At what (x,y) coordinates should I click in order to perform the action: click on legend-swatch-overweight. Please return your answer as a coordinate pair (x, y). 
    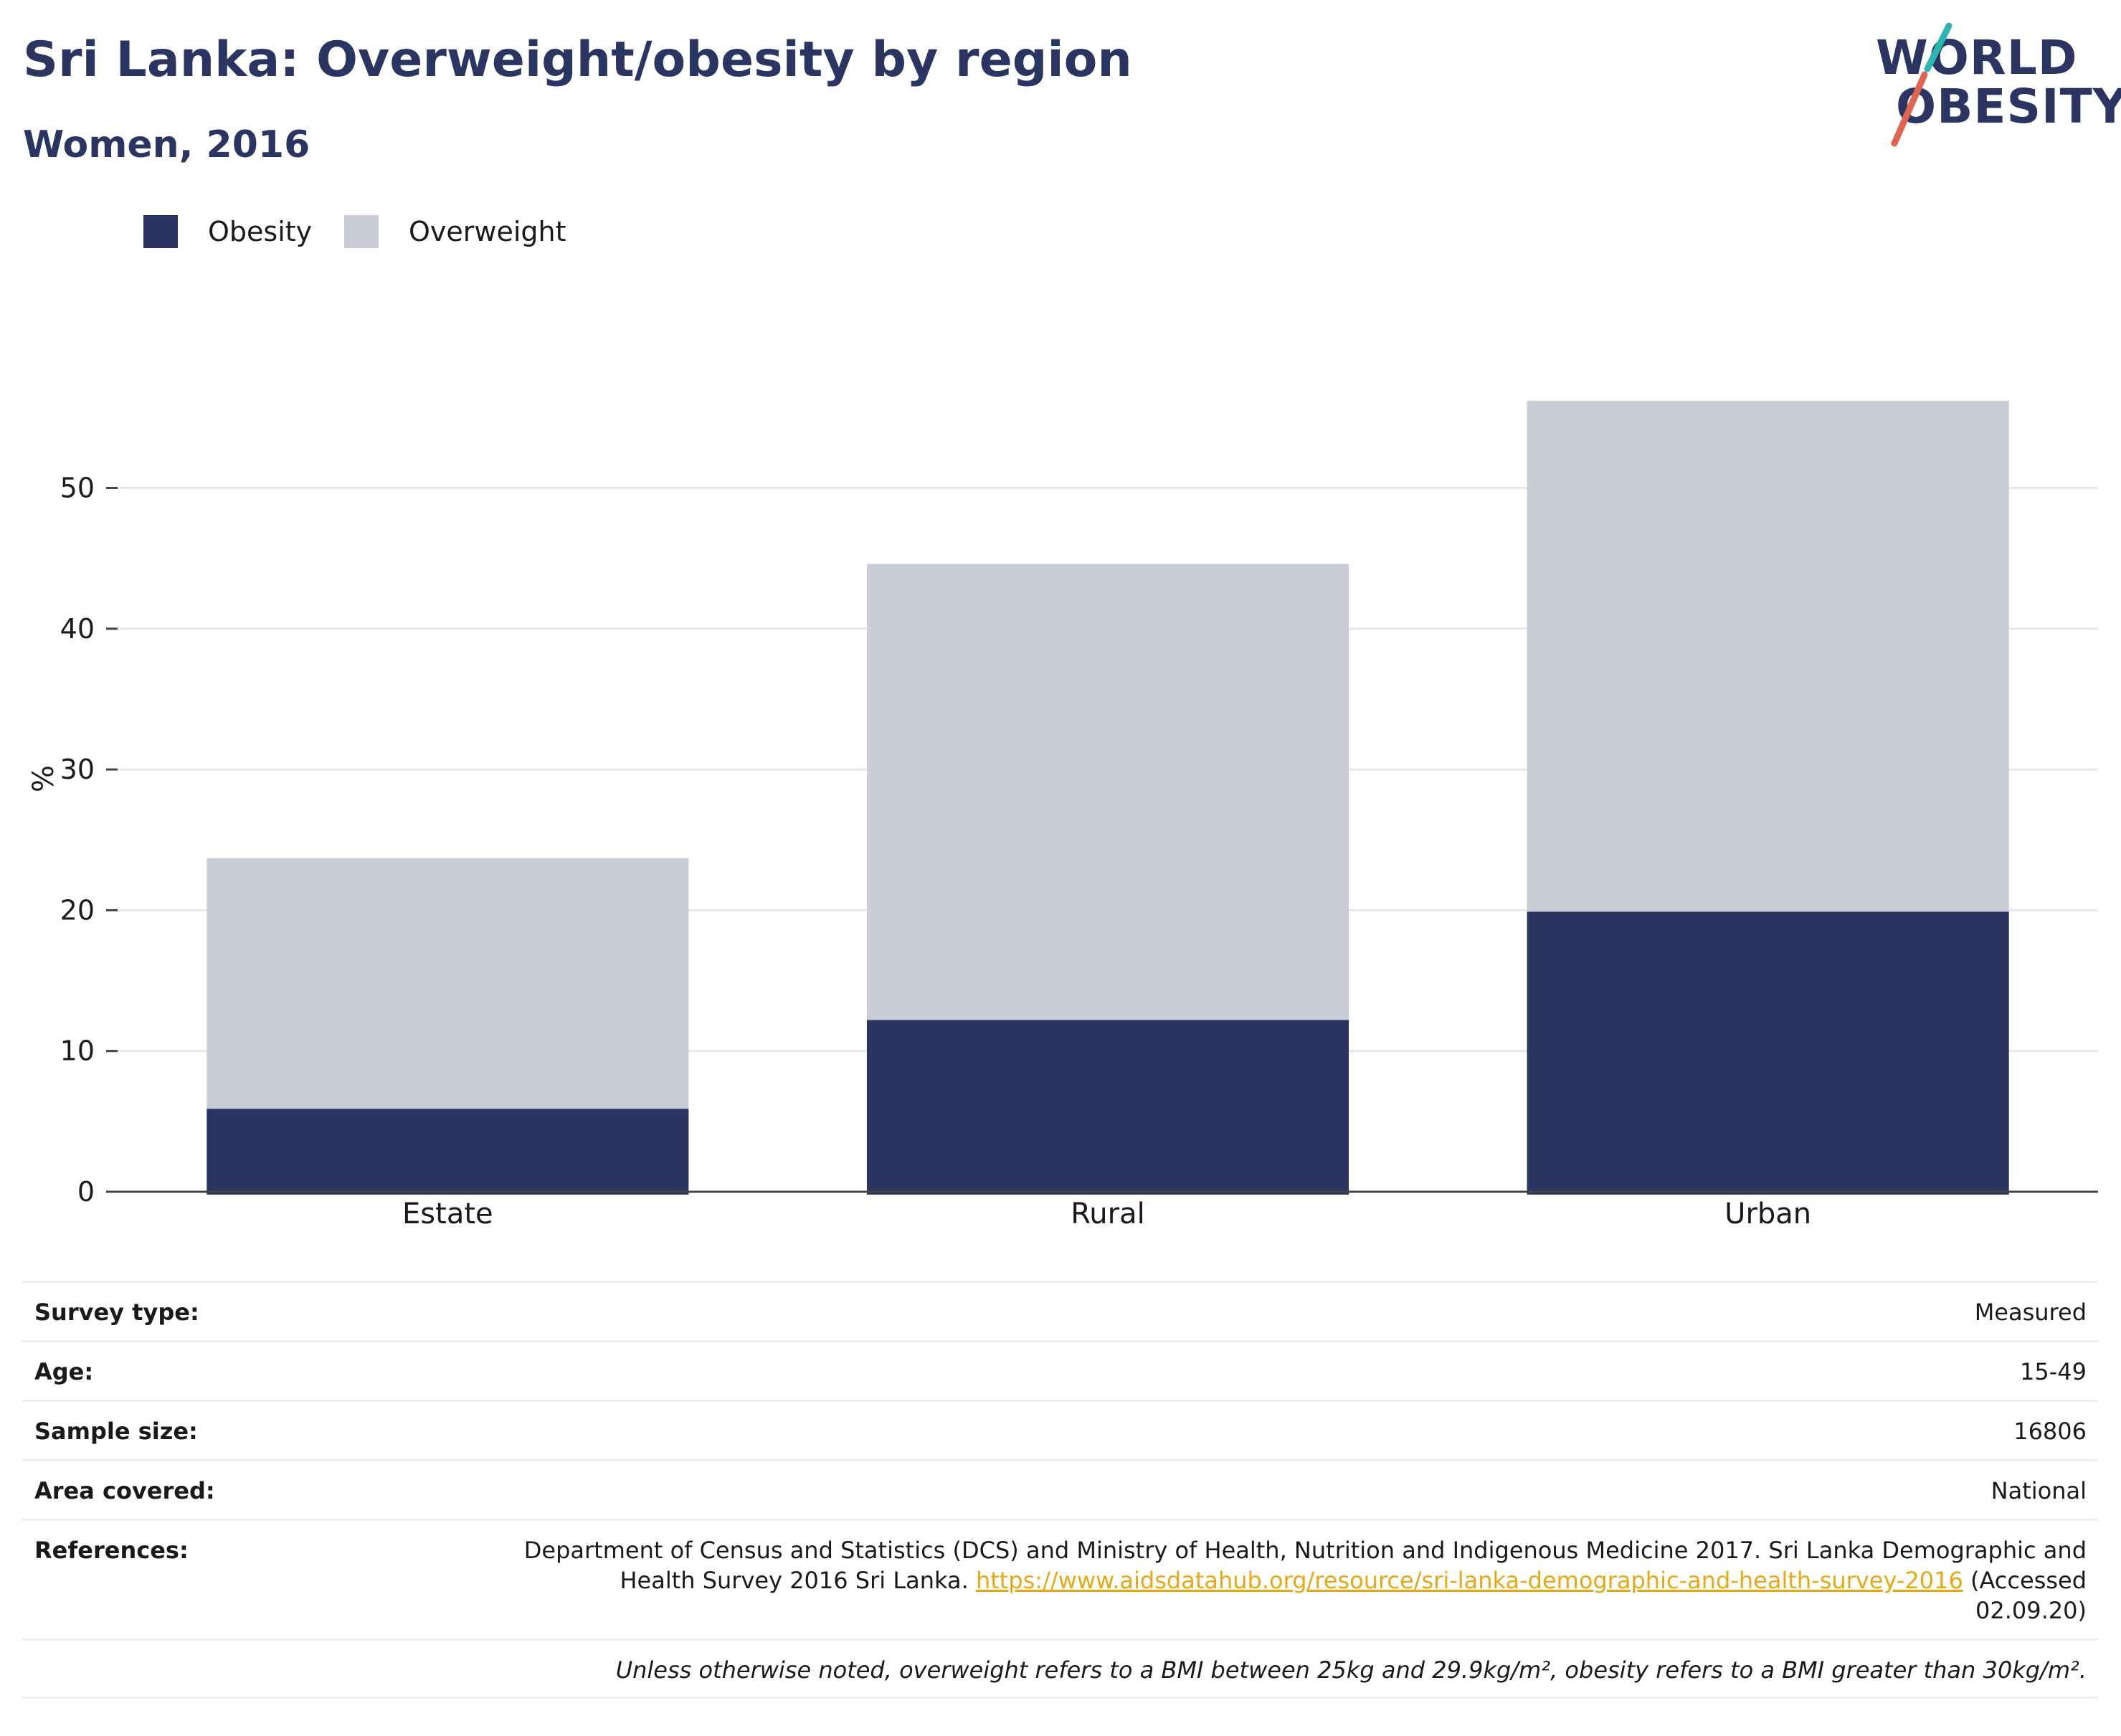
    Looking at the image, I should click on (361, 231).